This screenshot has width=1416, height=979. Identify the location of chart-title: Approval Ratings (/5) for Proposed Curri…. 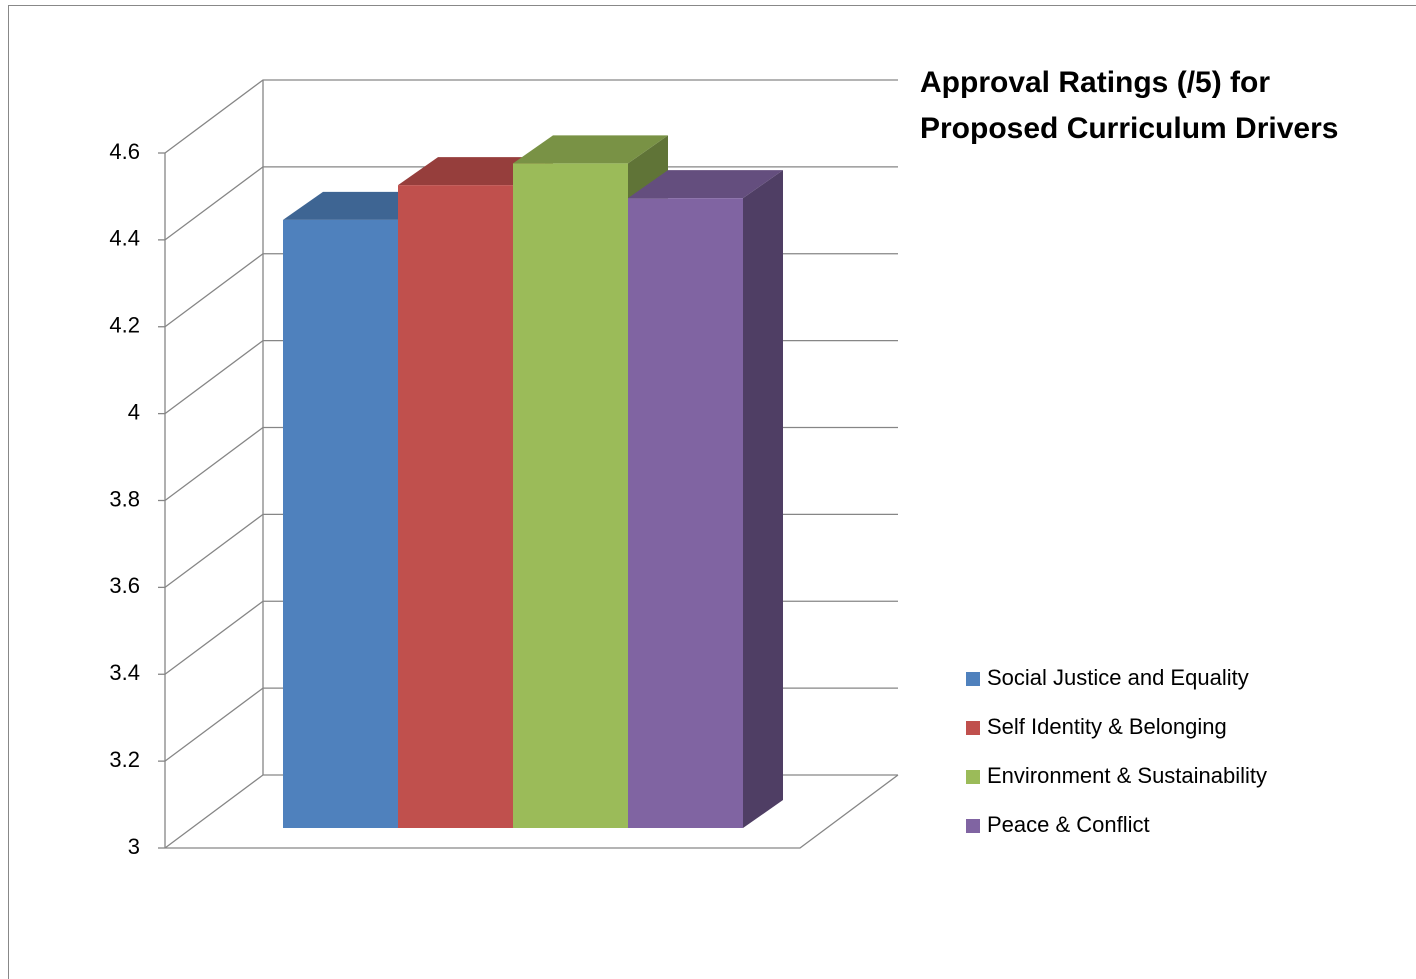
(1129, 105).